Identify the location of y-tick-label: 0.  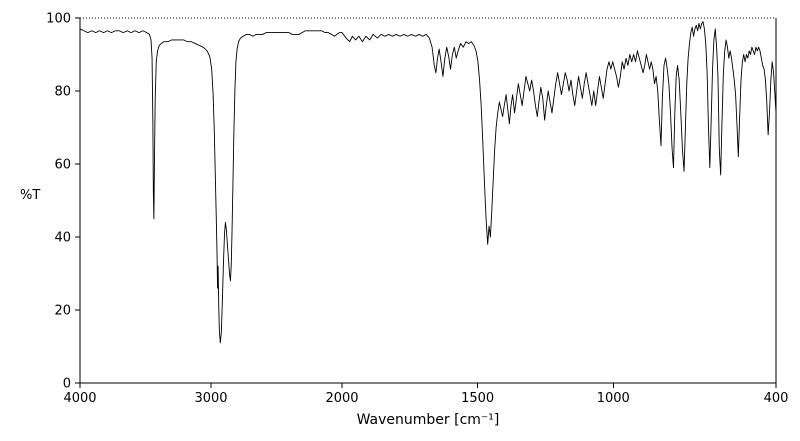
(67, 384).